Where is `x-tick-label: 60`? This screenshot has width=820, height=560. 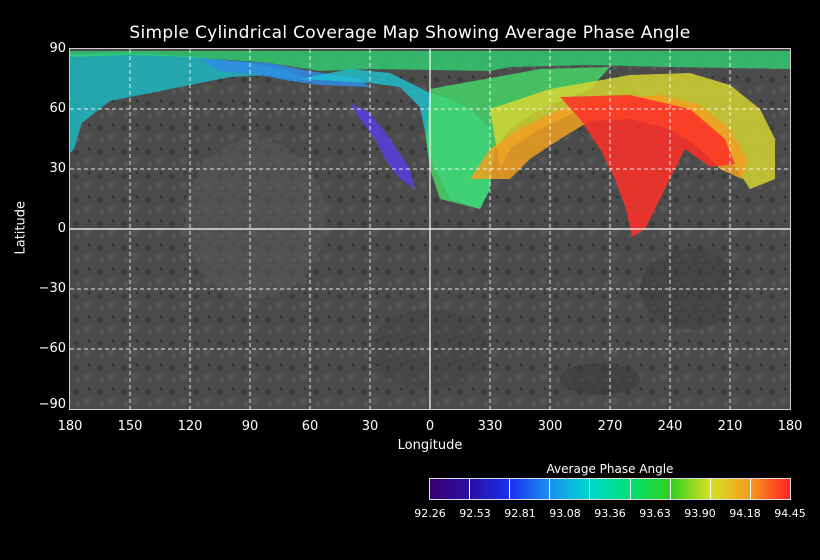 x-tick-label: 60 is located at coordinates (310, 426).